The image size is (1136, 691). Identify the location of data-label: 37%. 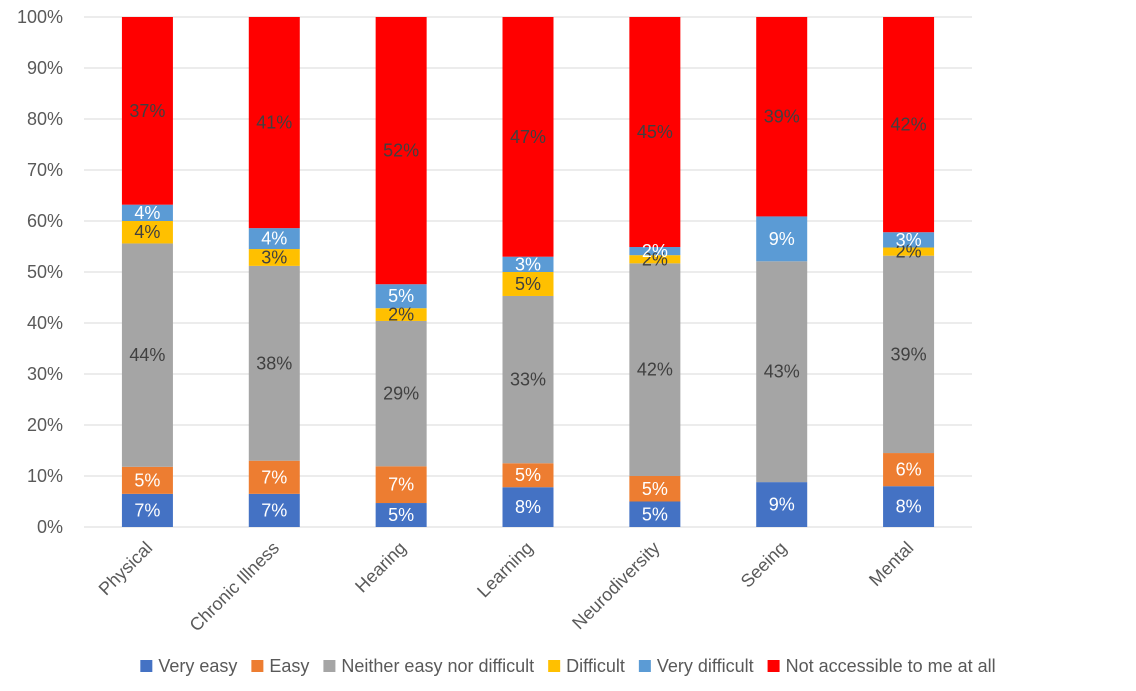
(147, 111).